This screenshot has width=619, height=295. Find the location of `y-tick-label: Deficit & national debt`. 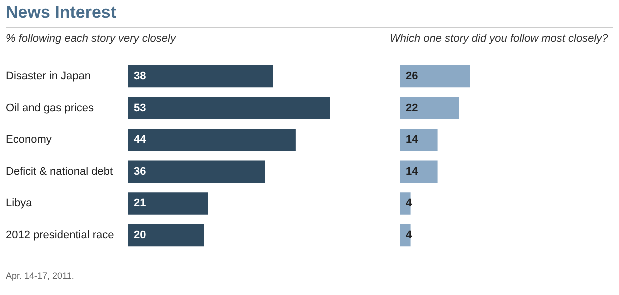

y-tick-label: Deficit & national debt is located at coordinates (60, 172).